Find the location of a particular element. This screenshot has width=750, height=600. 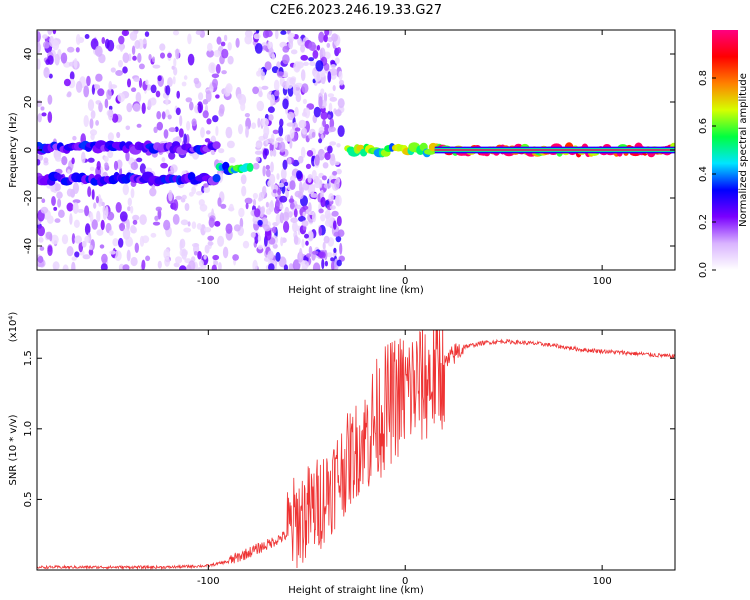

colorbar-gradient is located at coordinates (725, 150).